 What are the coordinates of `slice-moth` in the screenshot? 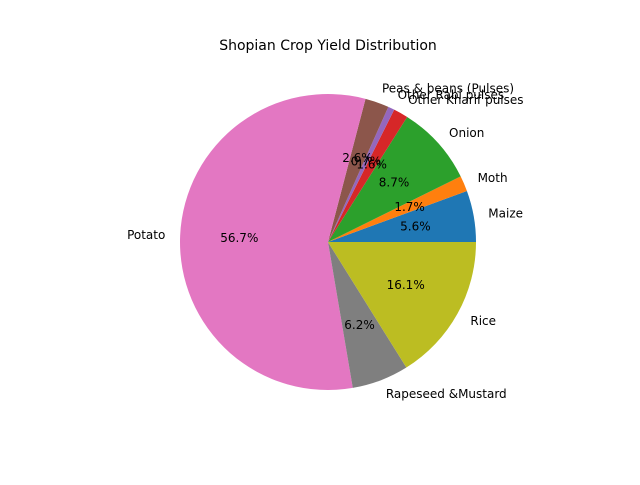 It's located at (397, 209).